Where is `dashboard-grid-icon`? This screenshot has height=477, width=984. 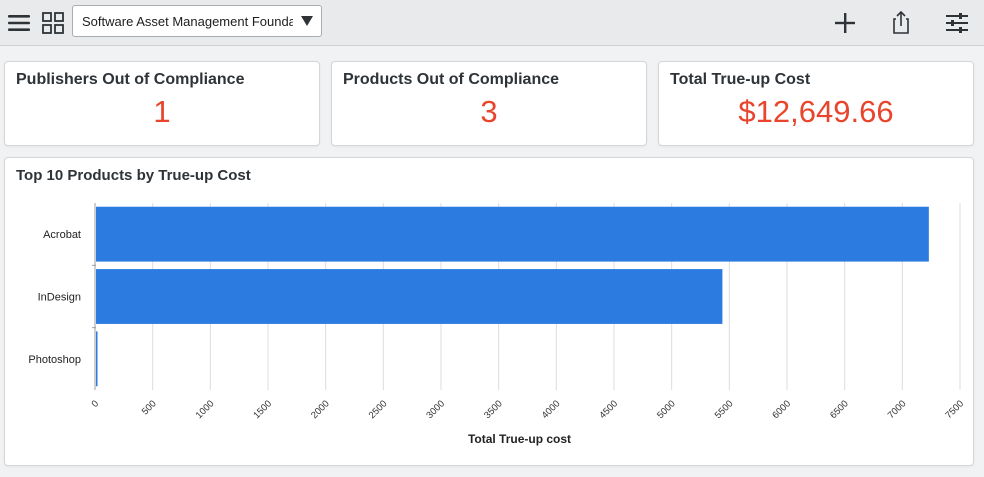
dashboard-grid-icon is located at coordinates (53, 23).